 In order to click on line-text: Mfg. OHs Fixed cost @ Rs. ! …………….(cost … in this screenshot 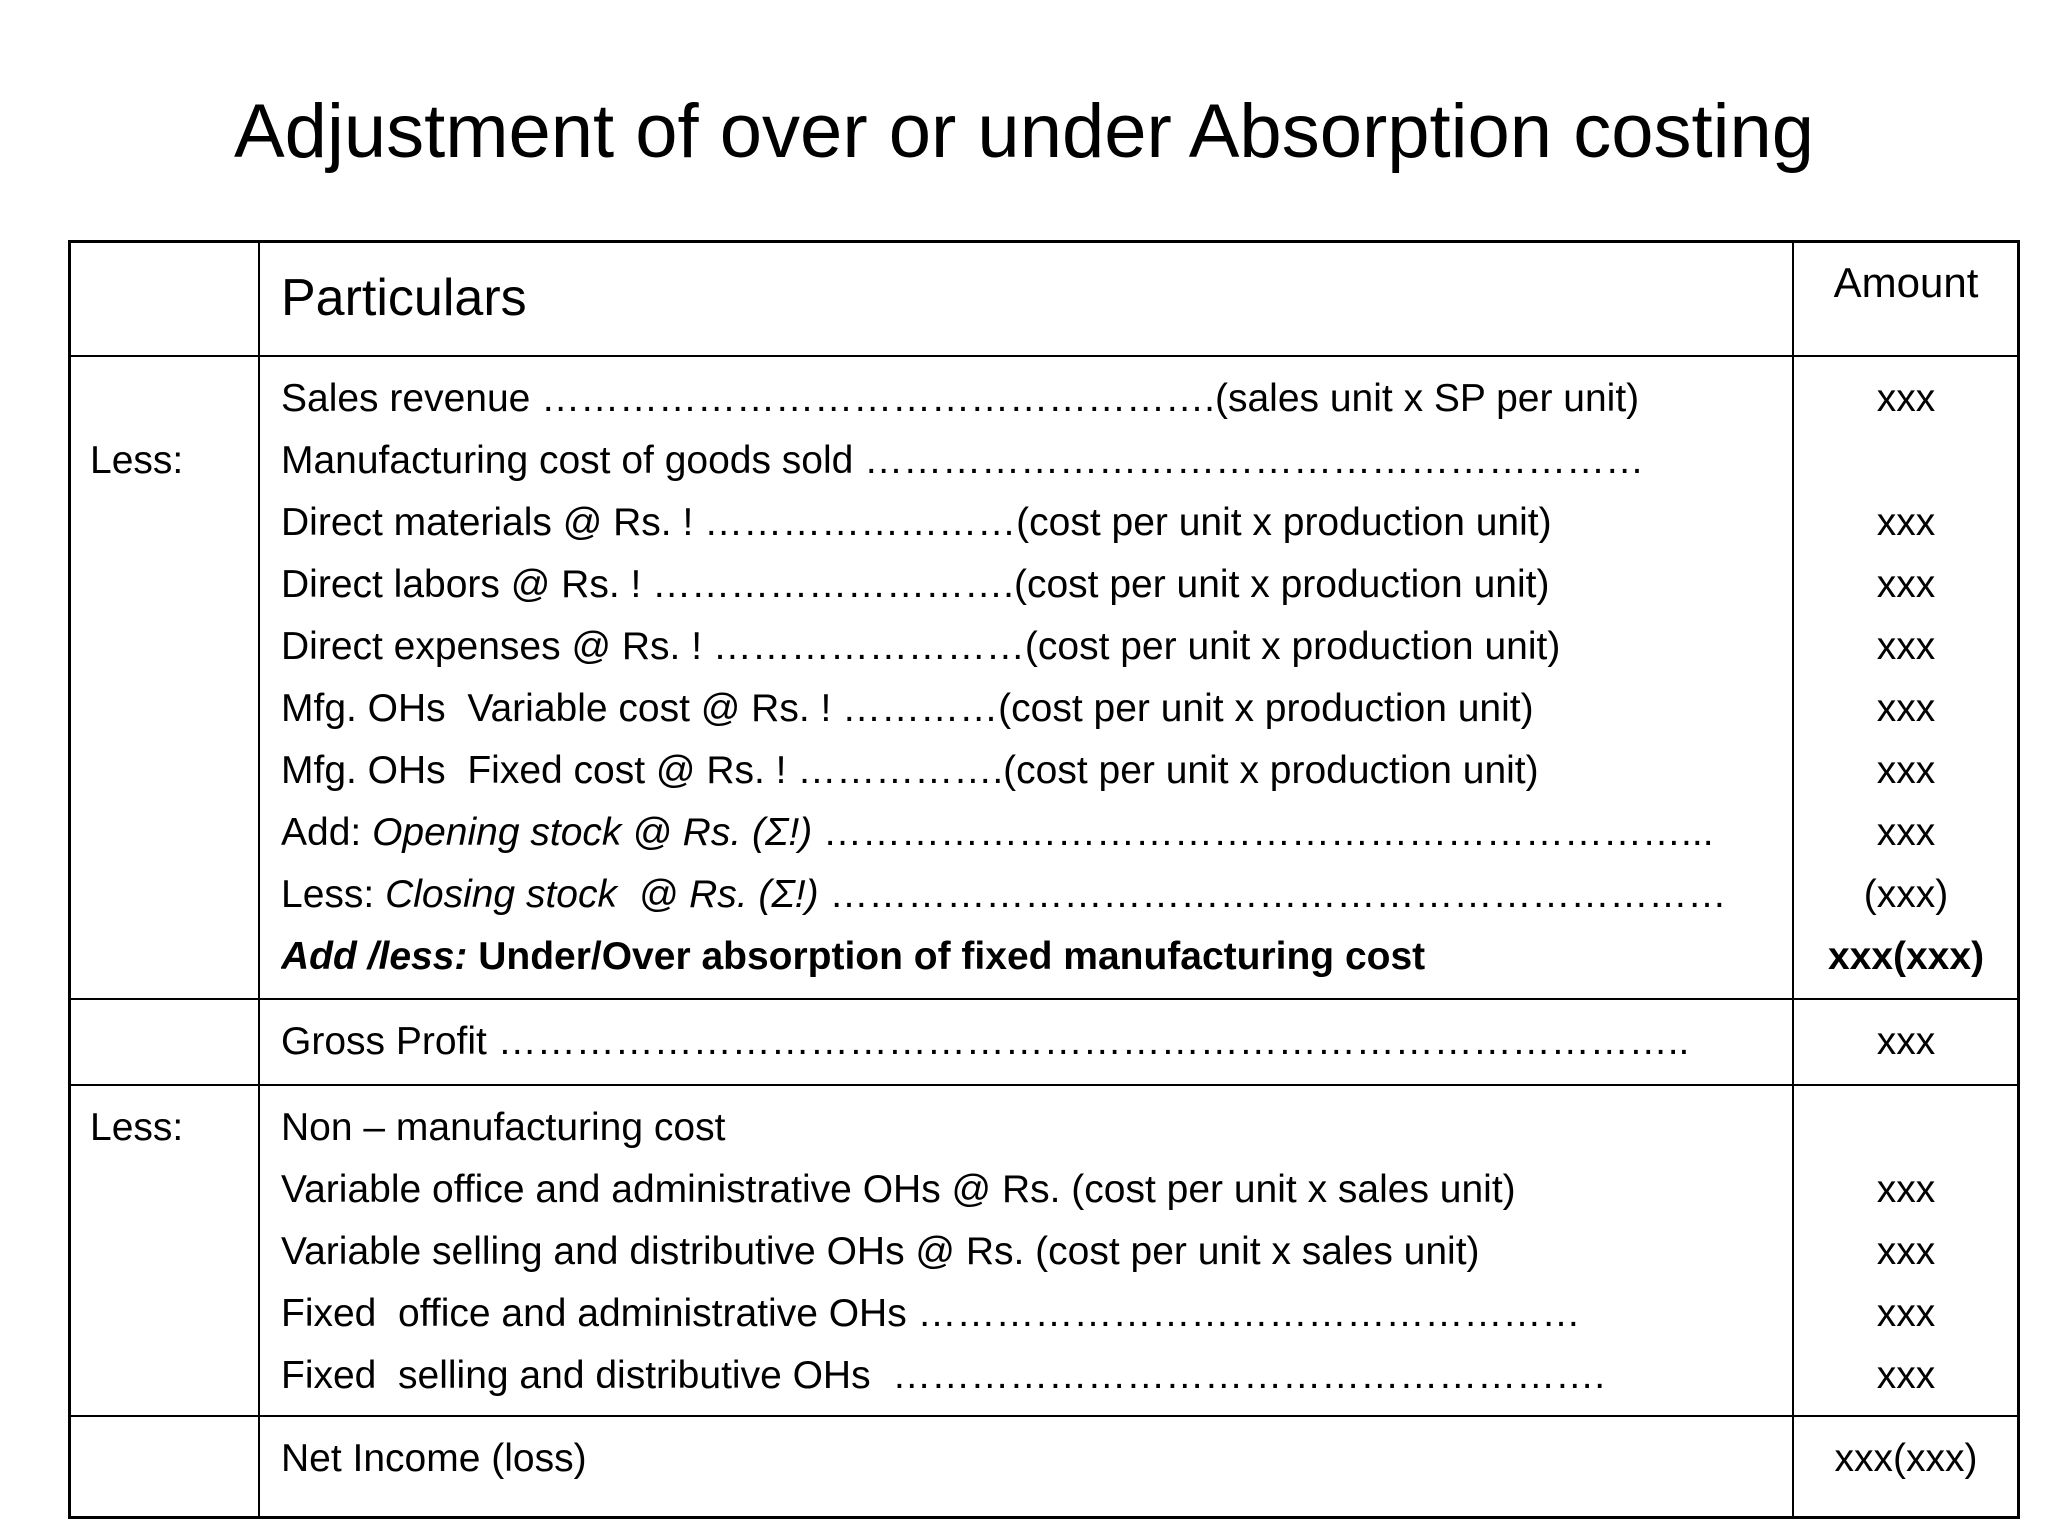, I will do `click(1031, 771)`.